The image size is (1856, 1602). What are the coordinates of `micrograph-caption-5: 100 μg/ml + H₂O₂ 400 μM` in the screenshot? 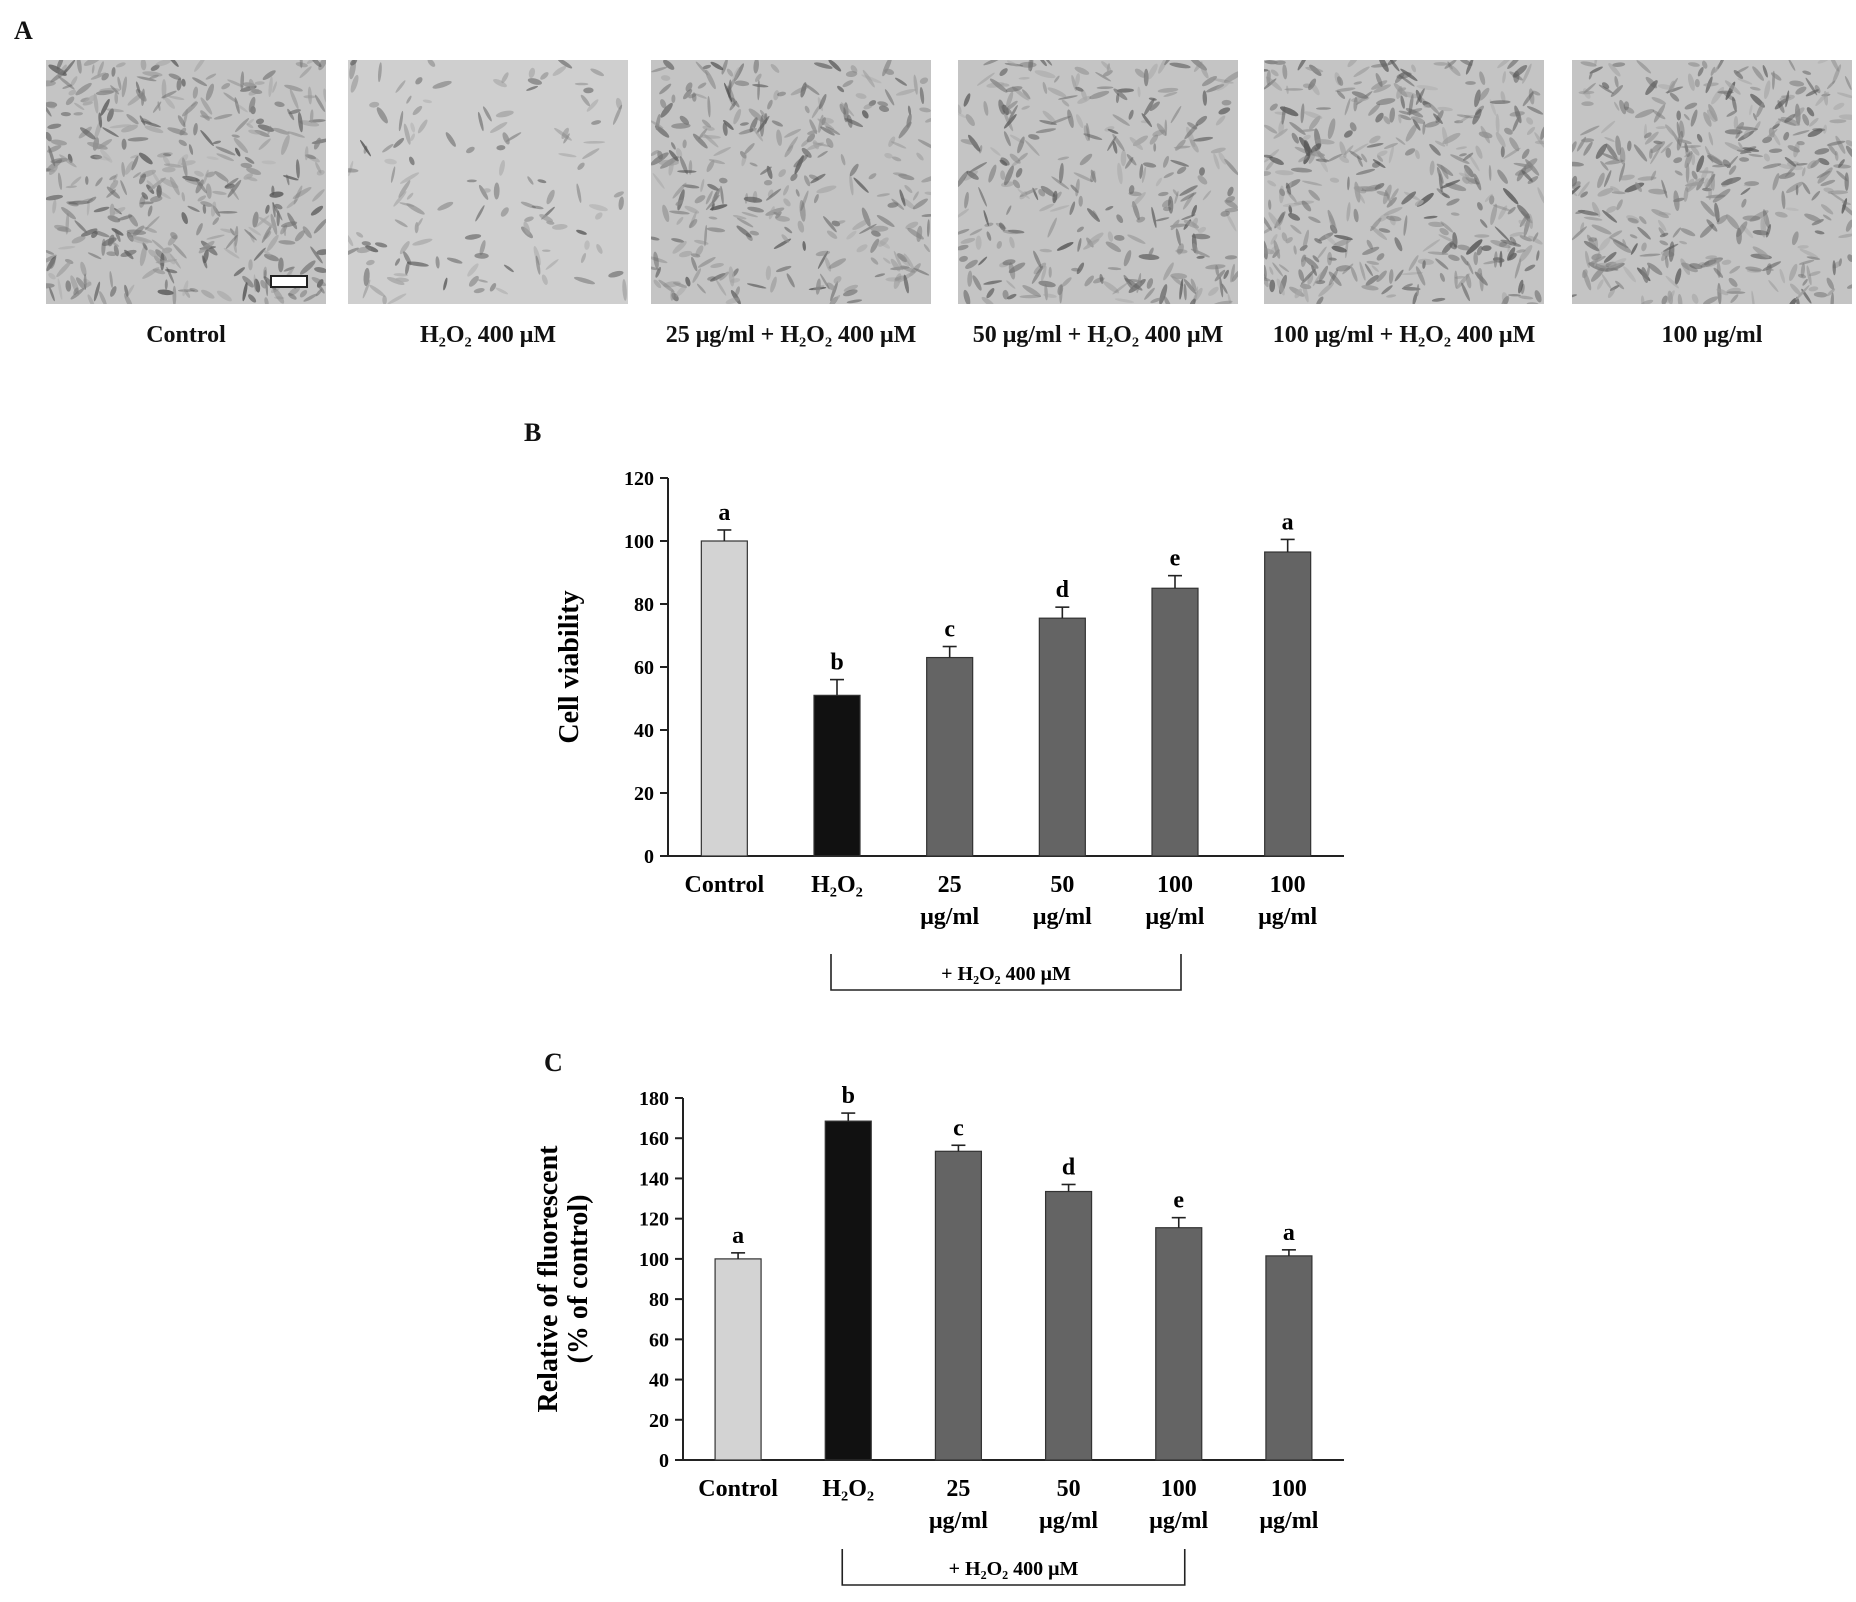 It's located at (1404, 335).